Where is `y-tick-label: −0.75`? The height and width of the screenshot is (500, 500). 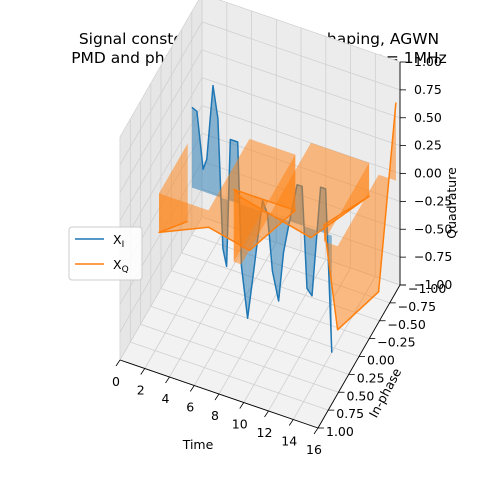 y-tick-label: −0.75 is located at coordinates (417, 306).